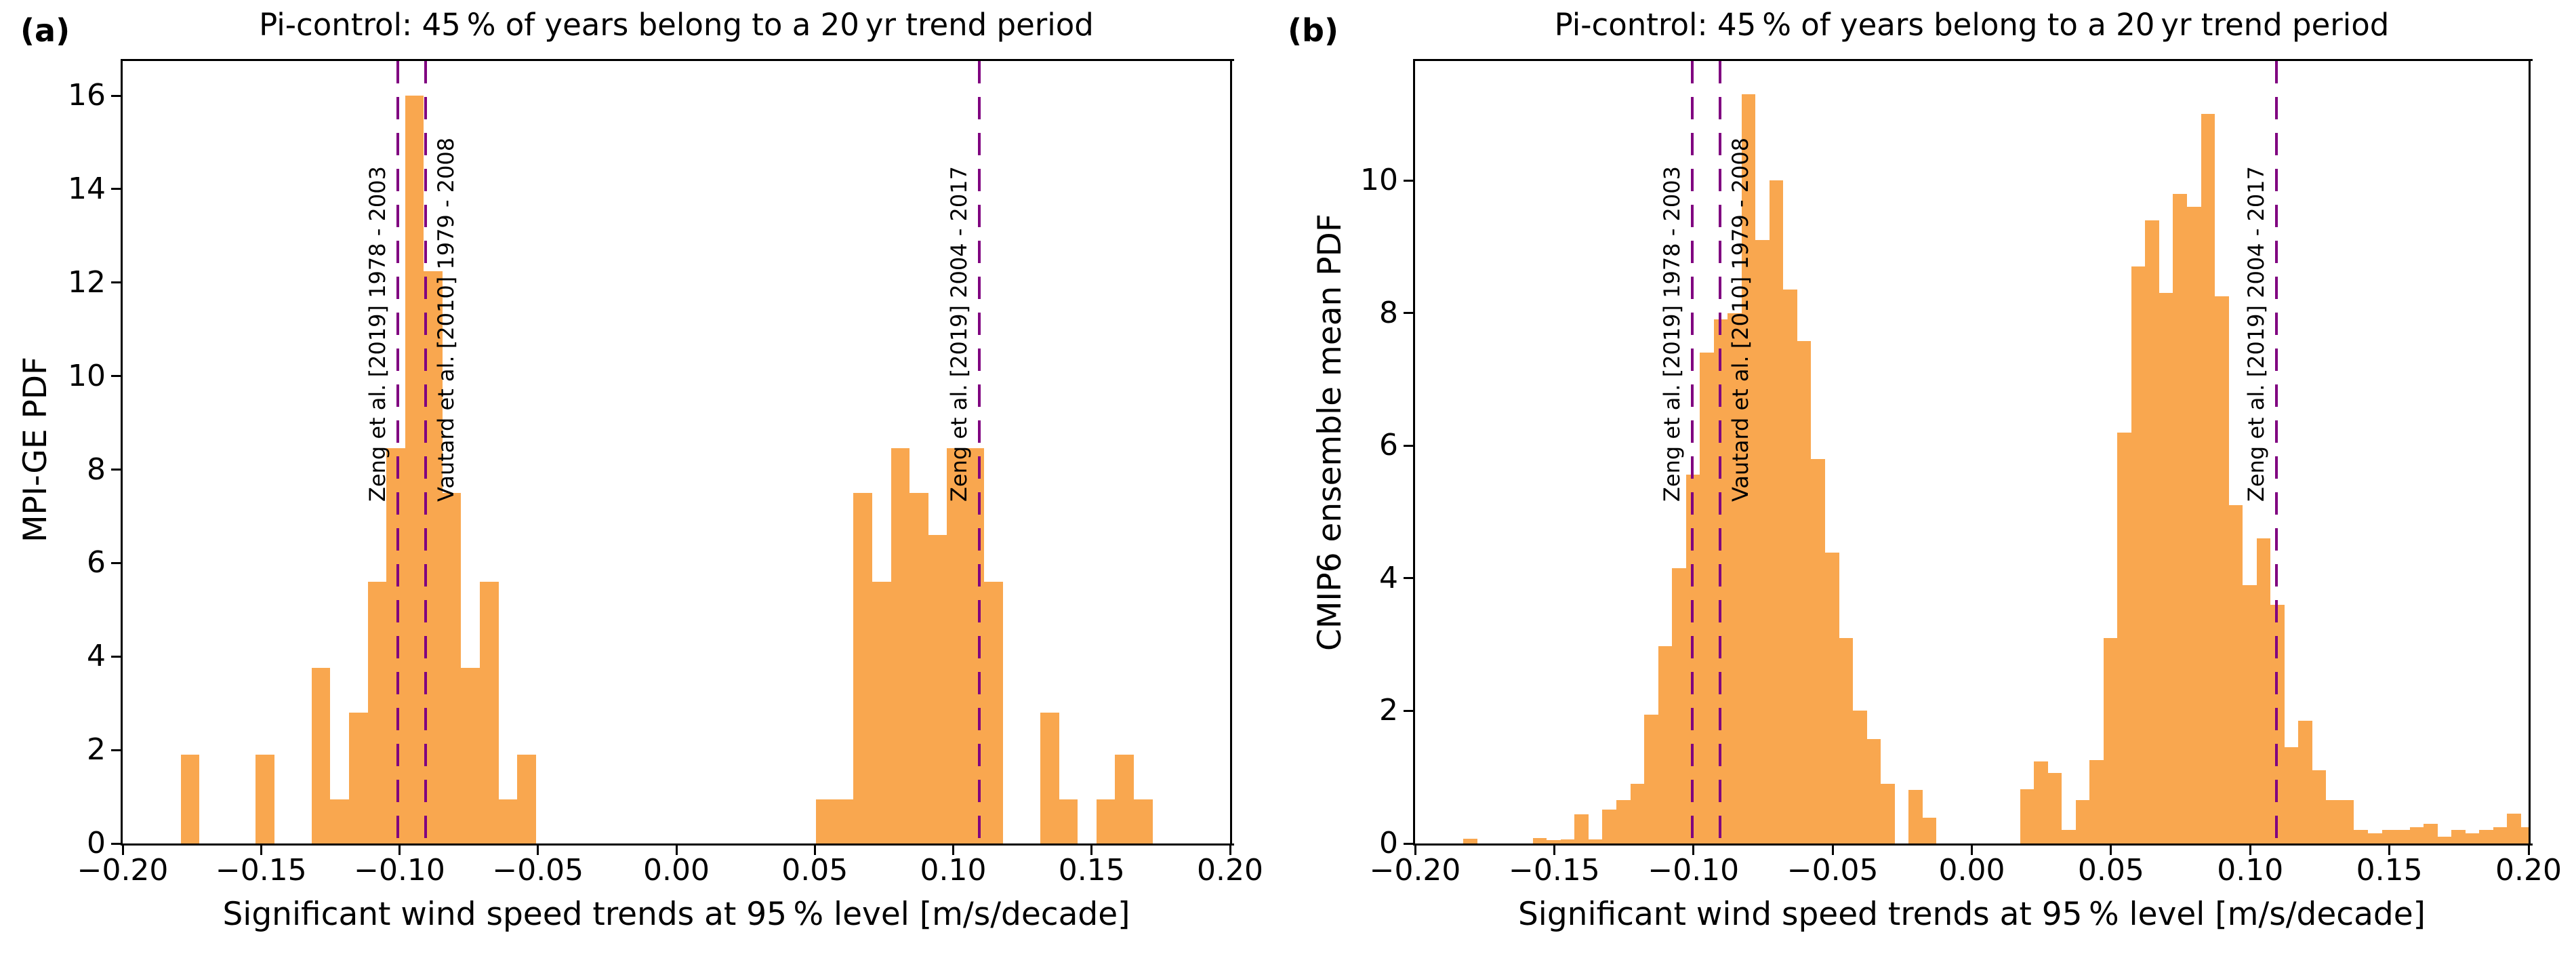 Image resolution: width=2576 pixels, height=954 pixels. Describe the element at coordinates (96, 750) in the screenshot. I see `y-tick-label: 2` at that location.